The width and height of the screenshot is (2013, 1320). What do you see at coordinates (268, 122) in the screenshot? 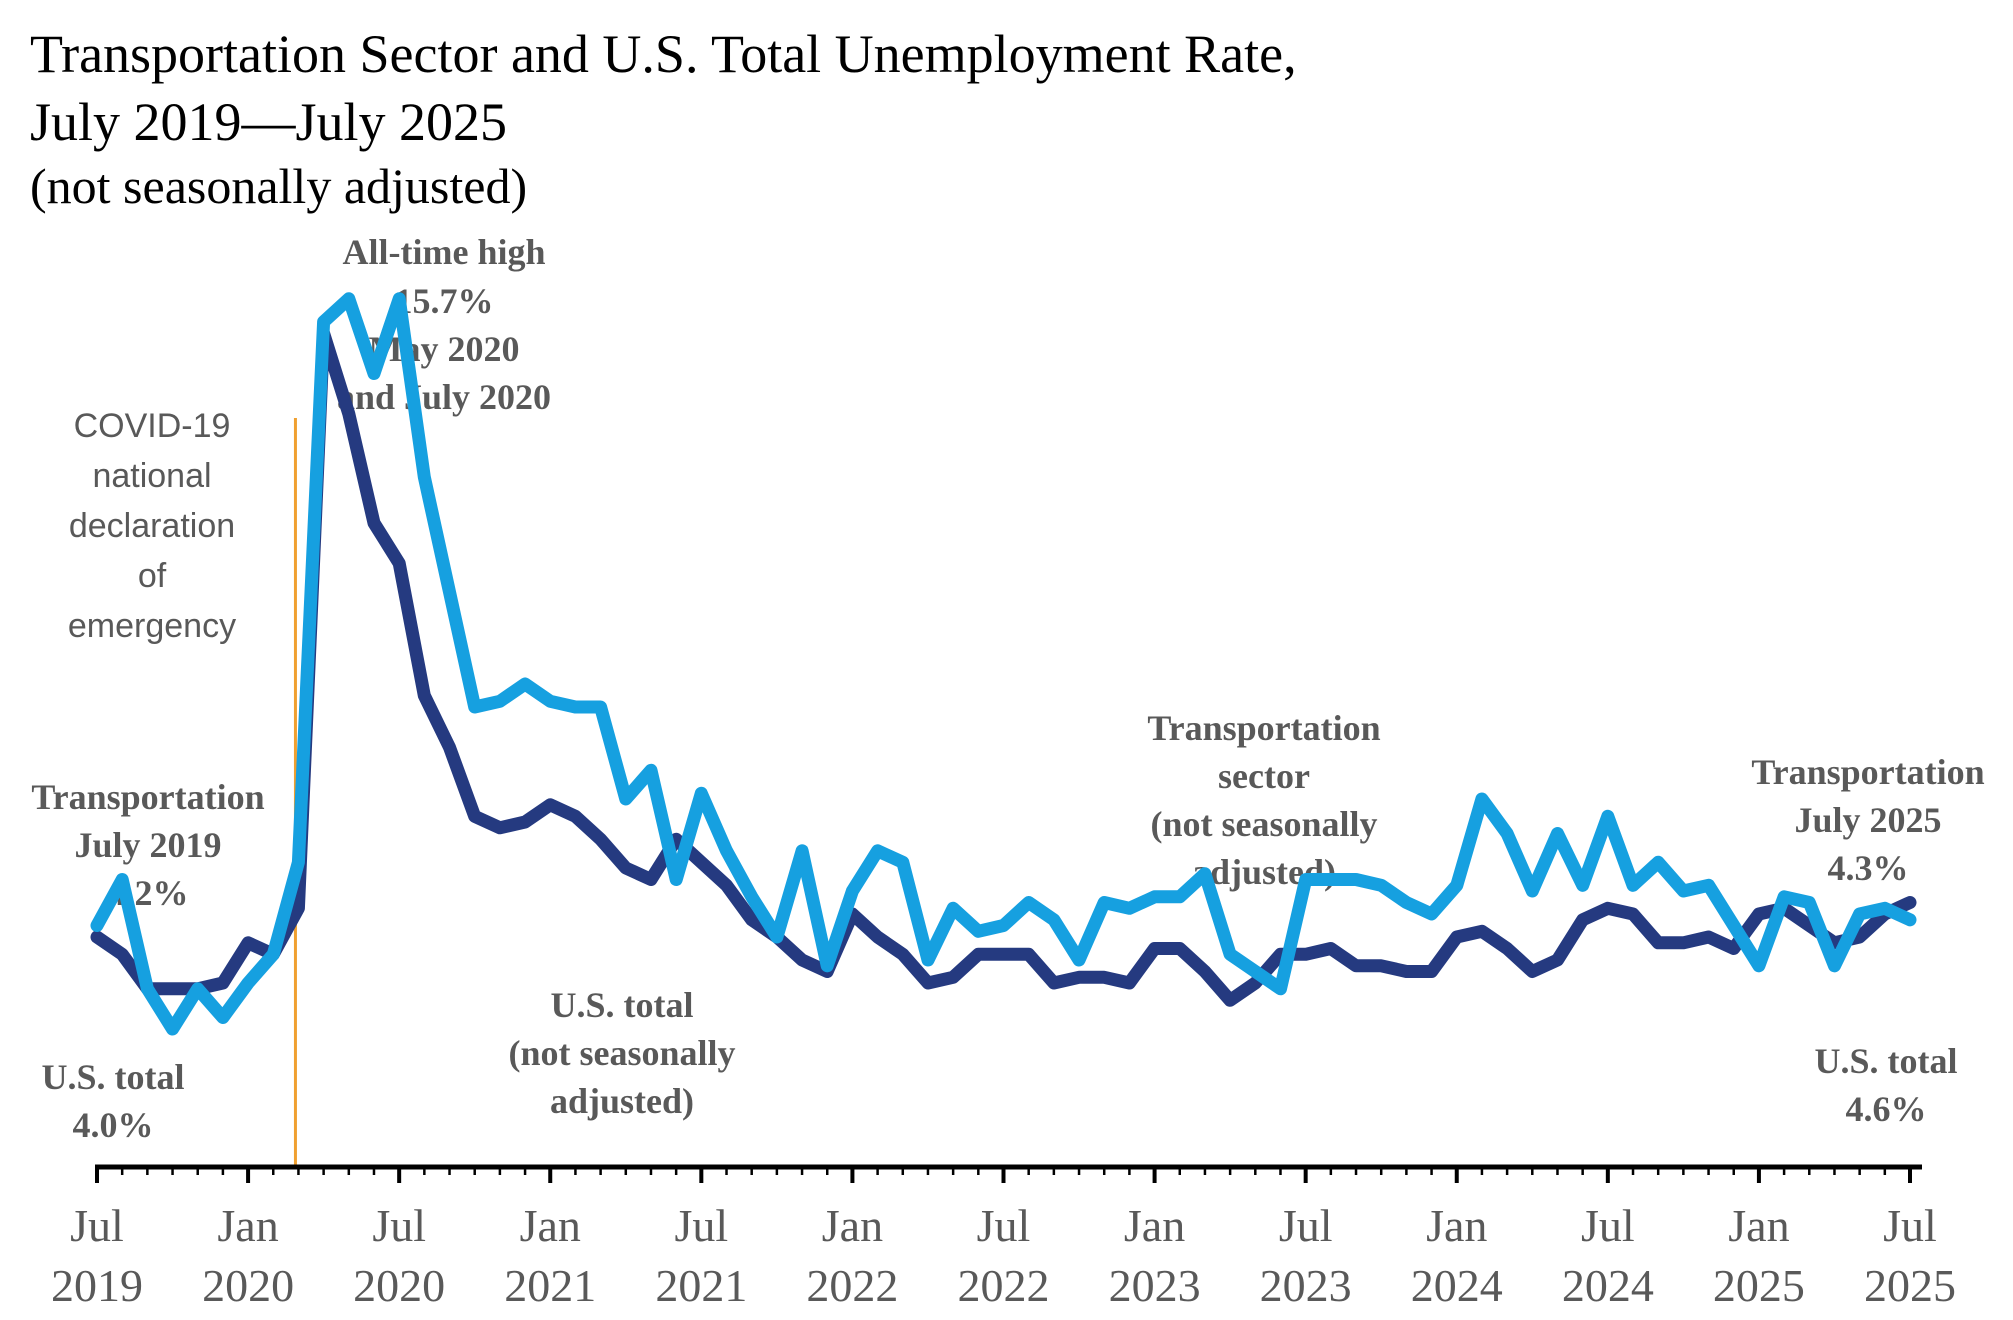
I see `chart-title-line-2: July 2019—July 2025` at bounding box center [268, 122].